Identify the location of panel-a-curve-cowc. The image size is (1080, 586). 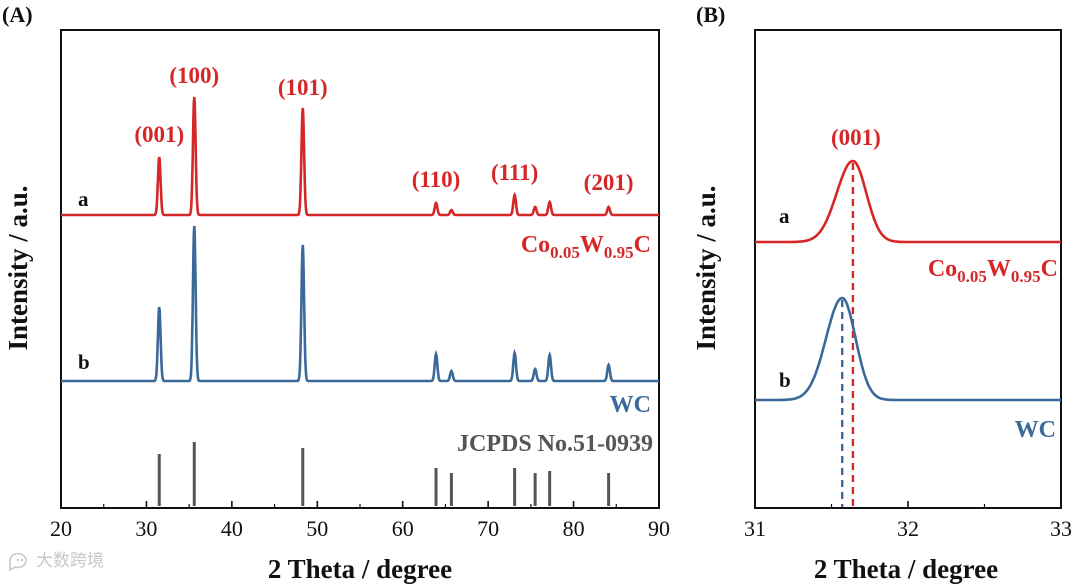
(360, 156).